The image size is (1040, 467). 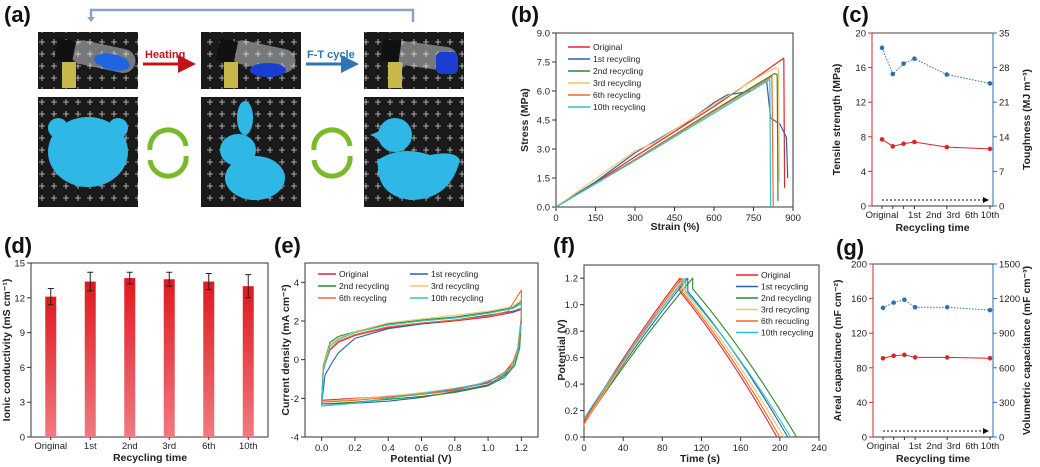 I want to click on x-tick-label: 0.0, so click(x=321, y=448).